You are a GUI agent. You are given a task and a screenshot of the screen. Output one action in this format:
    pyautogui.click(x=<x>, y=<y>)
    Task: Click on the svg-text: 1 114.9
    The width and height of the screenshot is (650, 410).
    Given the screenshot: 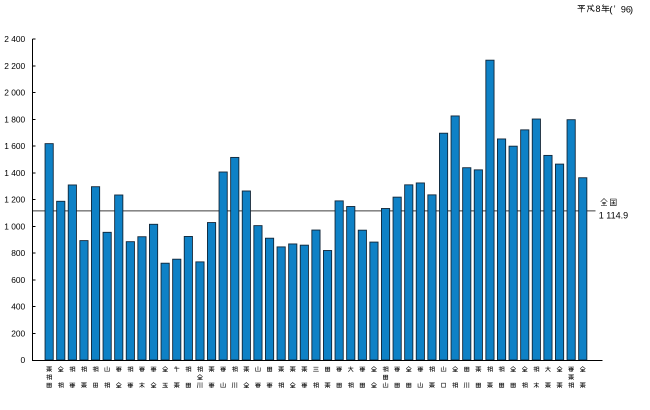 What is the action you would take?
    pyautogui.click(x=613, y=215)
    